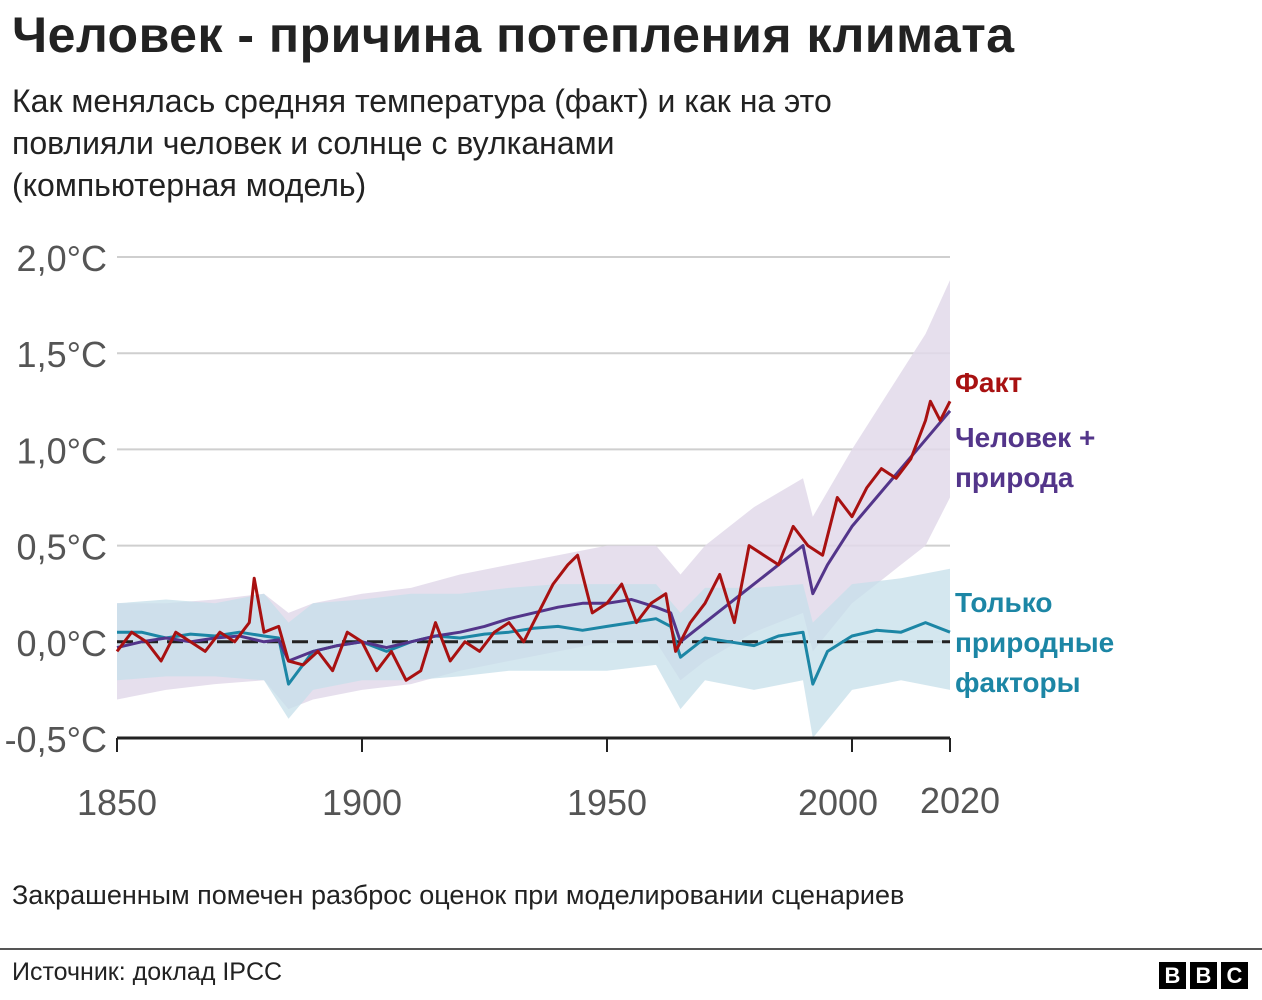 Image resolution: width=1262 pixels, height=1000 pixels. Describe the element at coordinates (513, 35) in the screenshot. I see `page-title: Человек - причина потепления климата` at that location.